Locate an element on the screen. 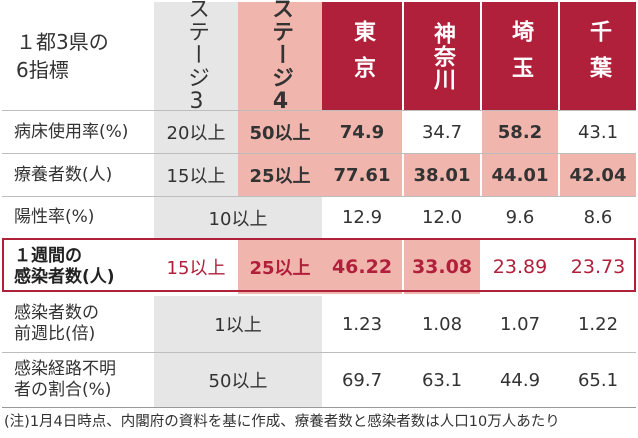  kanagawa-value: 12.0 is located at coordinates (442, 217).